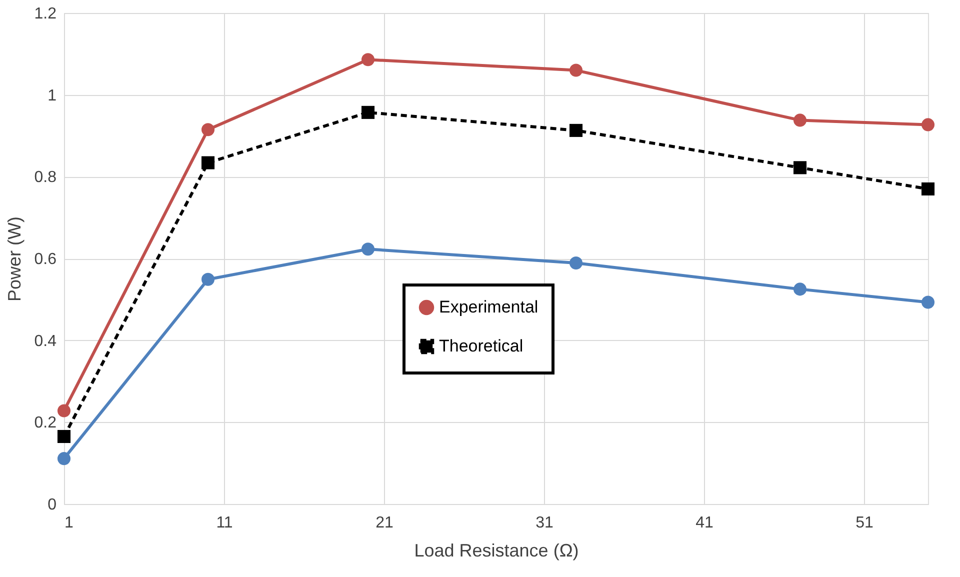  I want to click on x-tick-label: 41, so click(705, 523).